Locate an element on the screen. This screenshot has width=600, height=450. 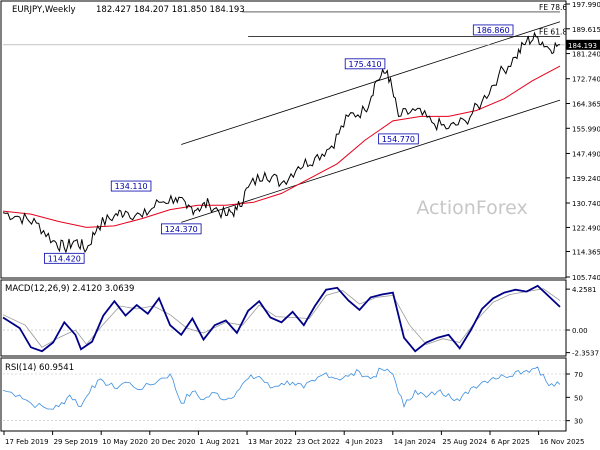
rsi-line is located at coordinates (281, 388).